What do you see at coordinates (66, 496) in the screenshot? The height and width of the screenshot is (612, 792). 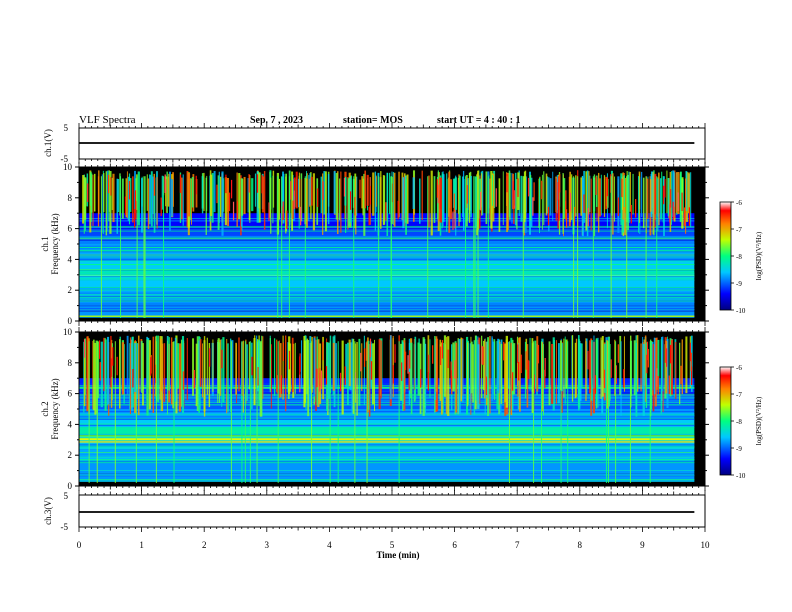 I see `ch3-ytick-max: 5` at bounding box center [66, 496].